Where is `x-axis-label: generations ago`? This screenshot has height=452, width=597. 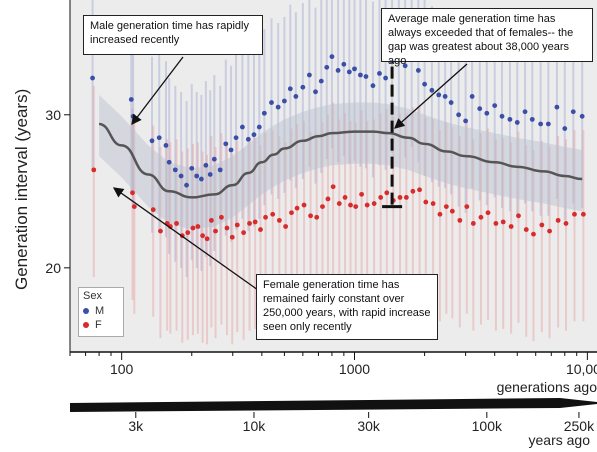 x-axis-label: generations ago is located at coordinates (547, 387).